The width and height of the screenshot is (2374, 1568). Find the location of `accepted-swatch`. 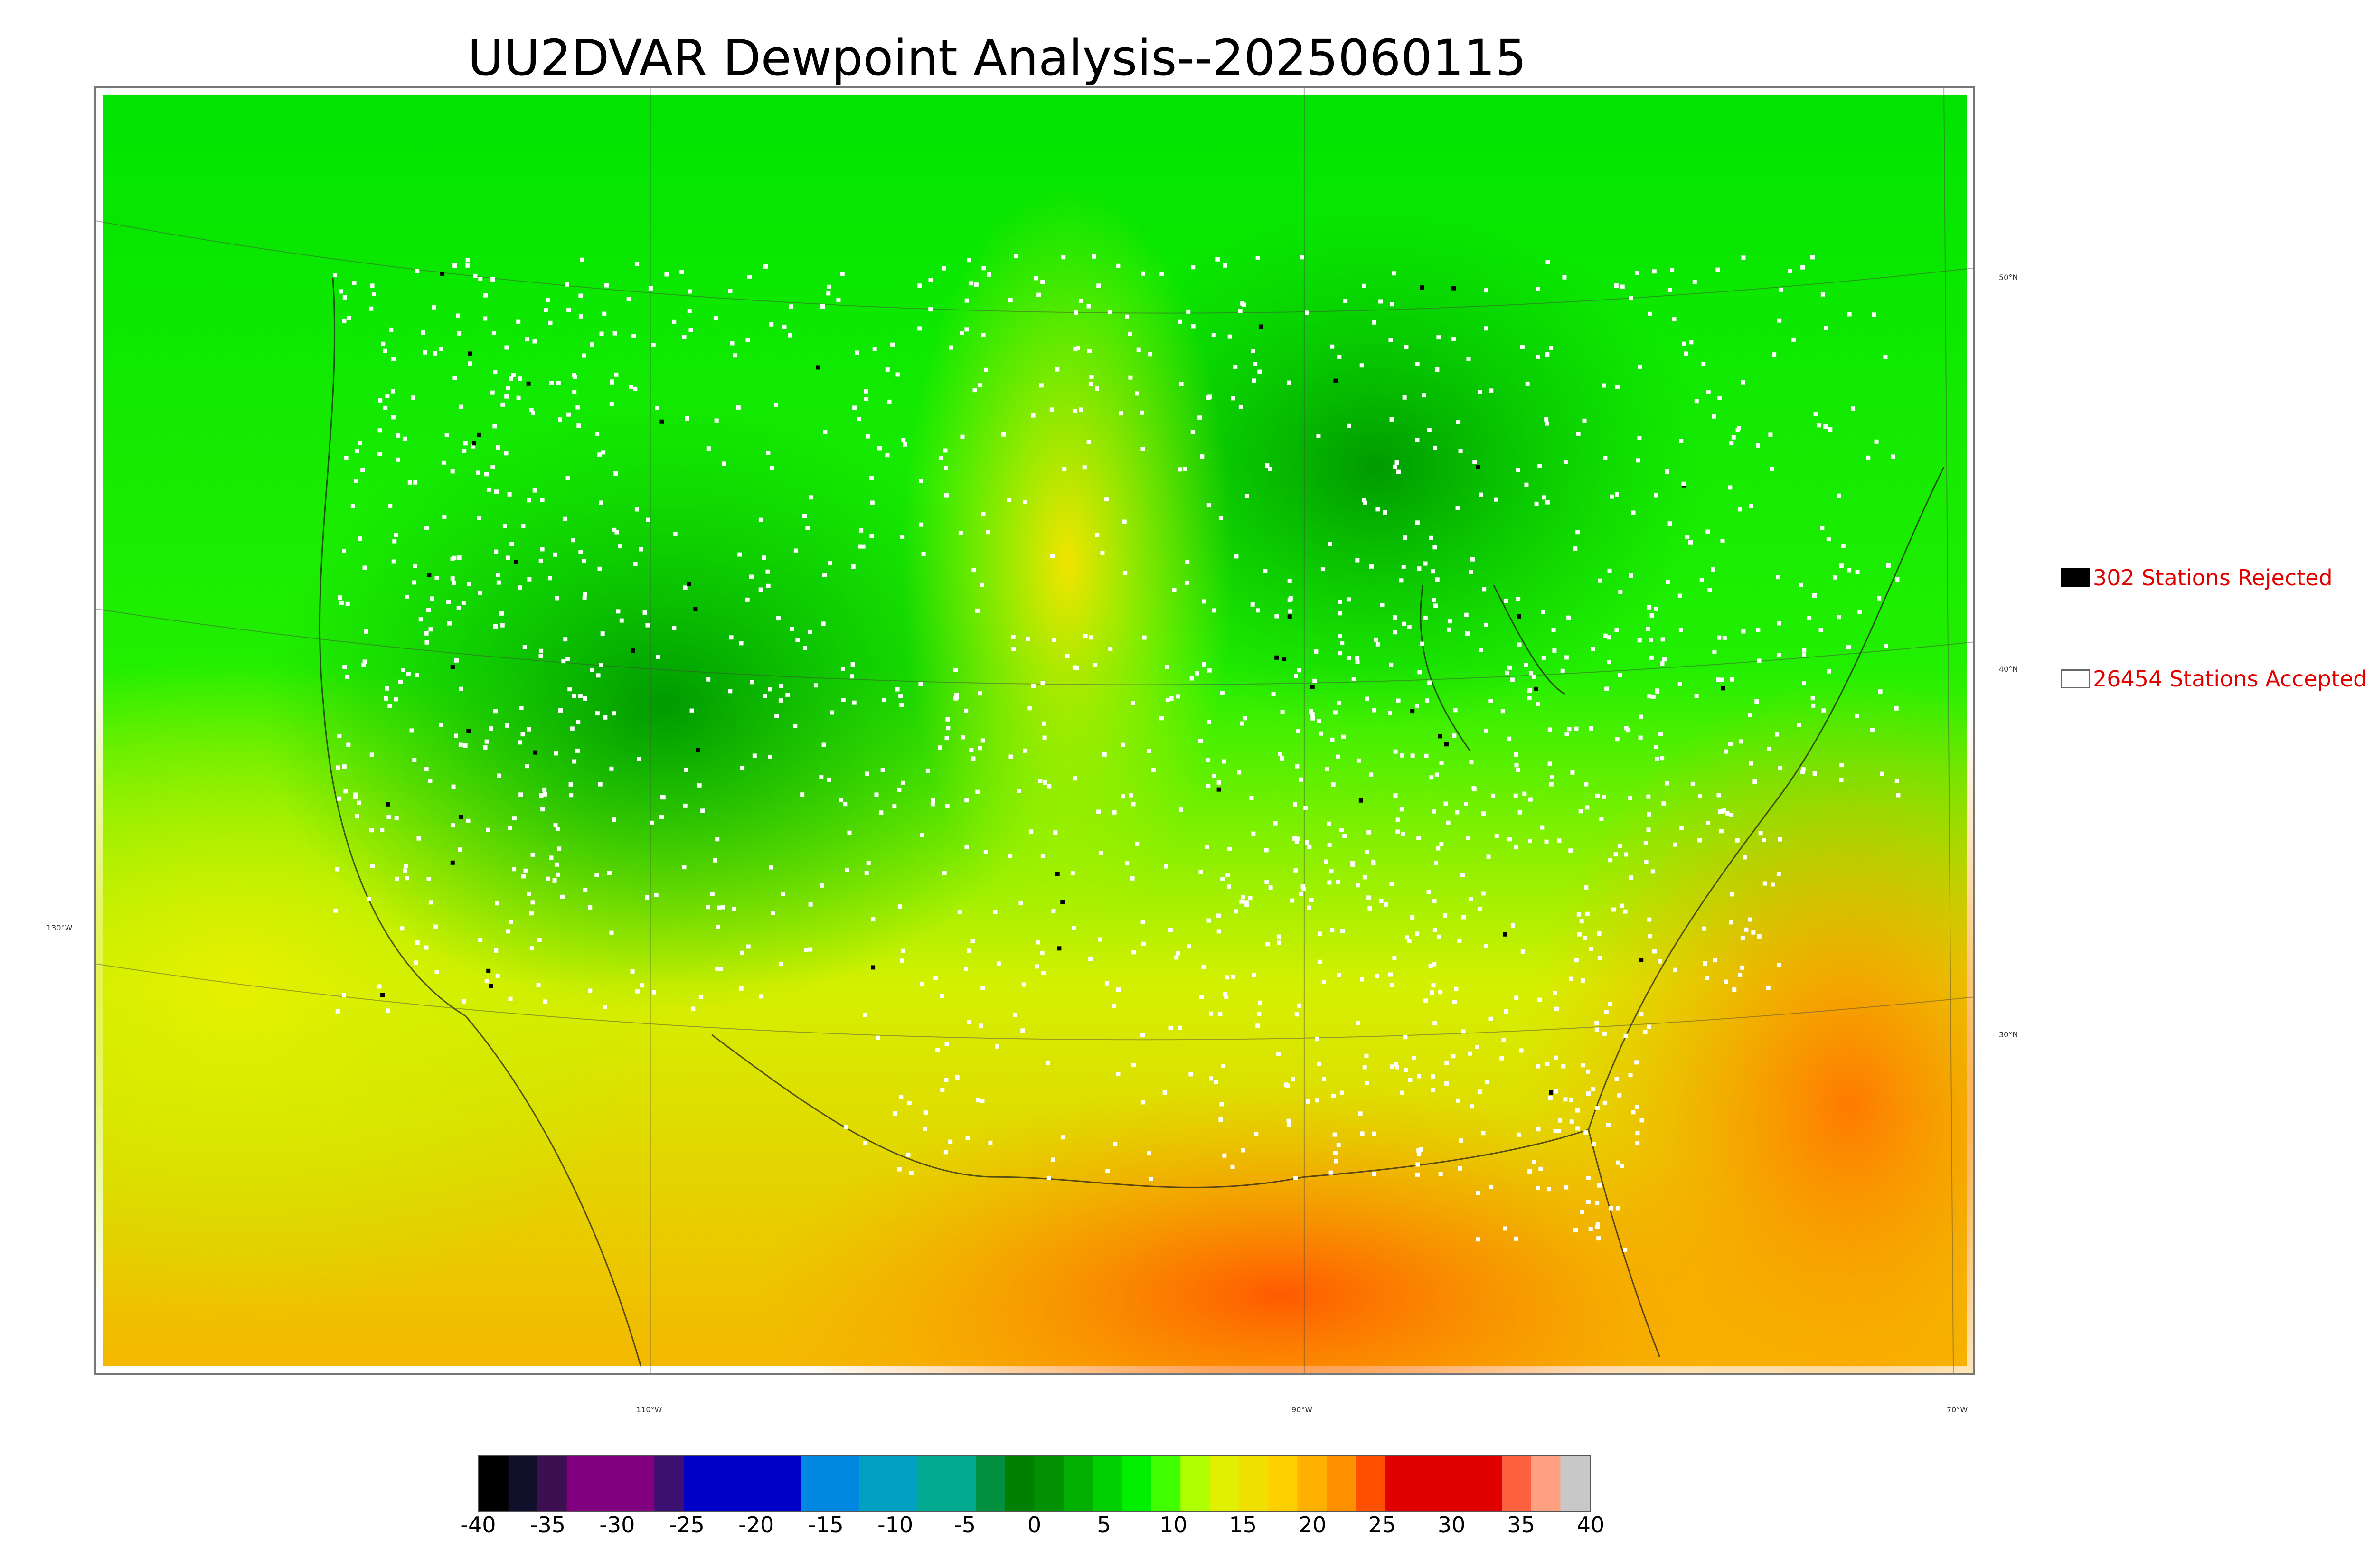

accepted-swatch is located at coordinates (2075, 678).